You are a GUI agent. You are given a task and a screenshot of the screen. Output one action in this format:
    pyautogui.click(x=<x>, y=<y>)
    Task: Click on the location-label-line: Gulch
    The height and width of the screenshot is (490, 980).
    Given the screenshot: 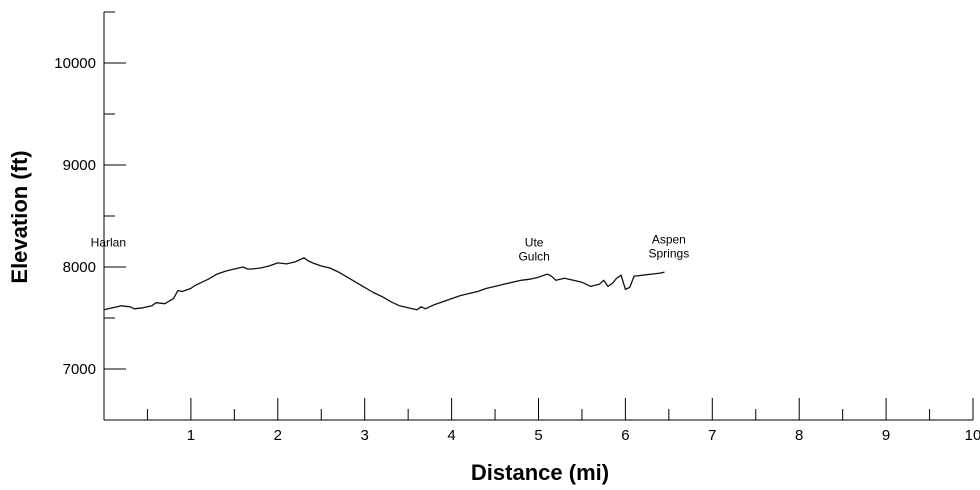 What is the action you would take?
    pyautogui.click(x=533, y=257)
    